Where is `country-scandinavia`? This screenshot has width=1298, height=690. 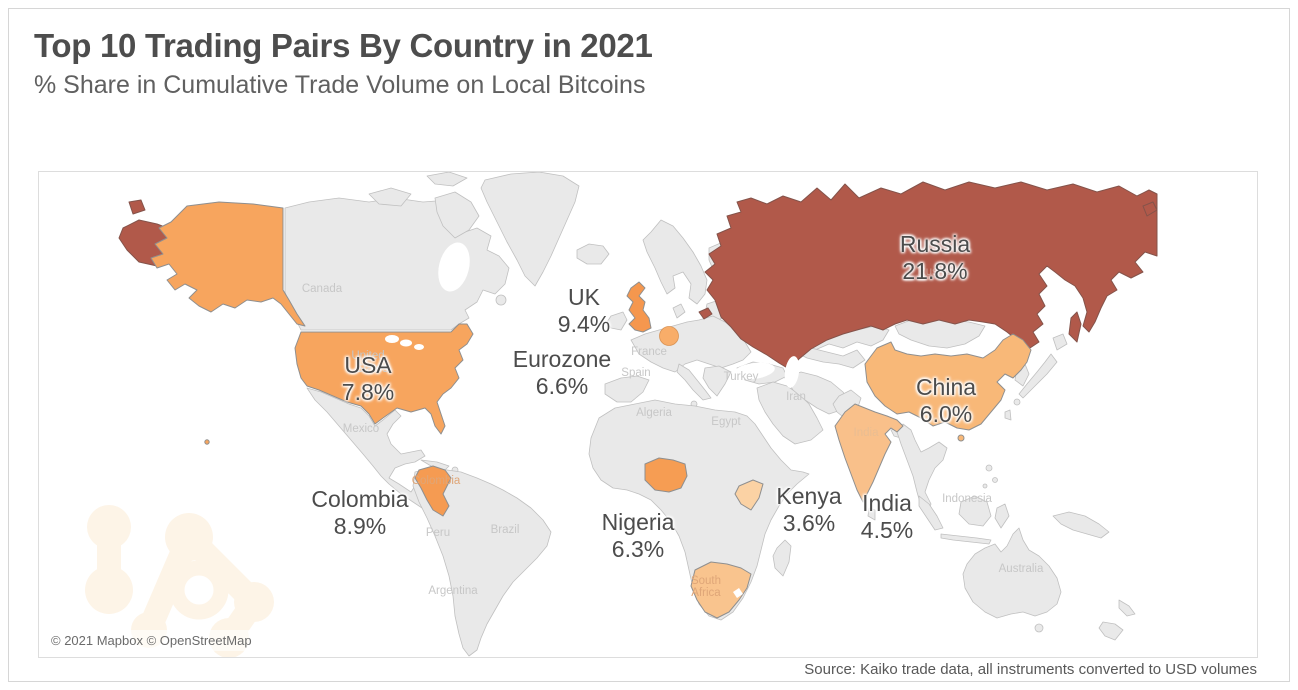
country-scandinavia is located at coordinates (675, 262).